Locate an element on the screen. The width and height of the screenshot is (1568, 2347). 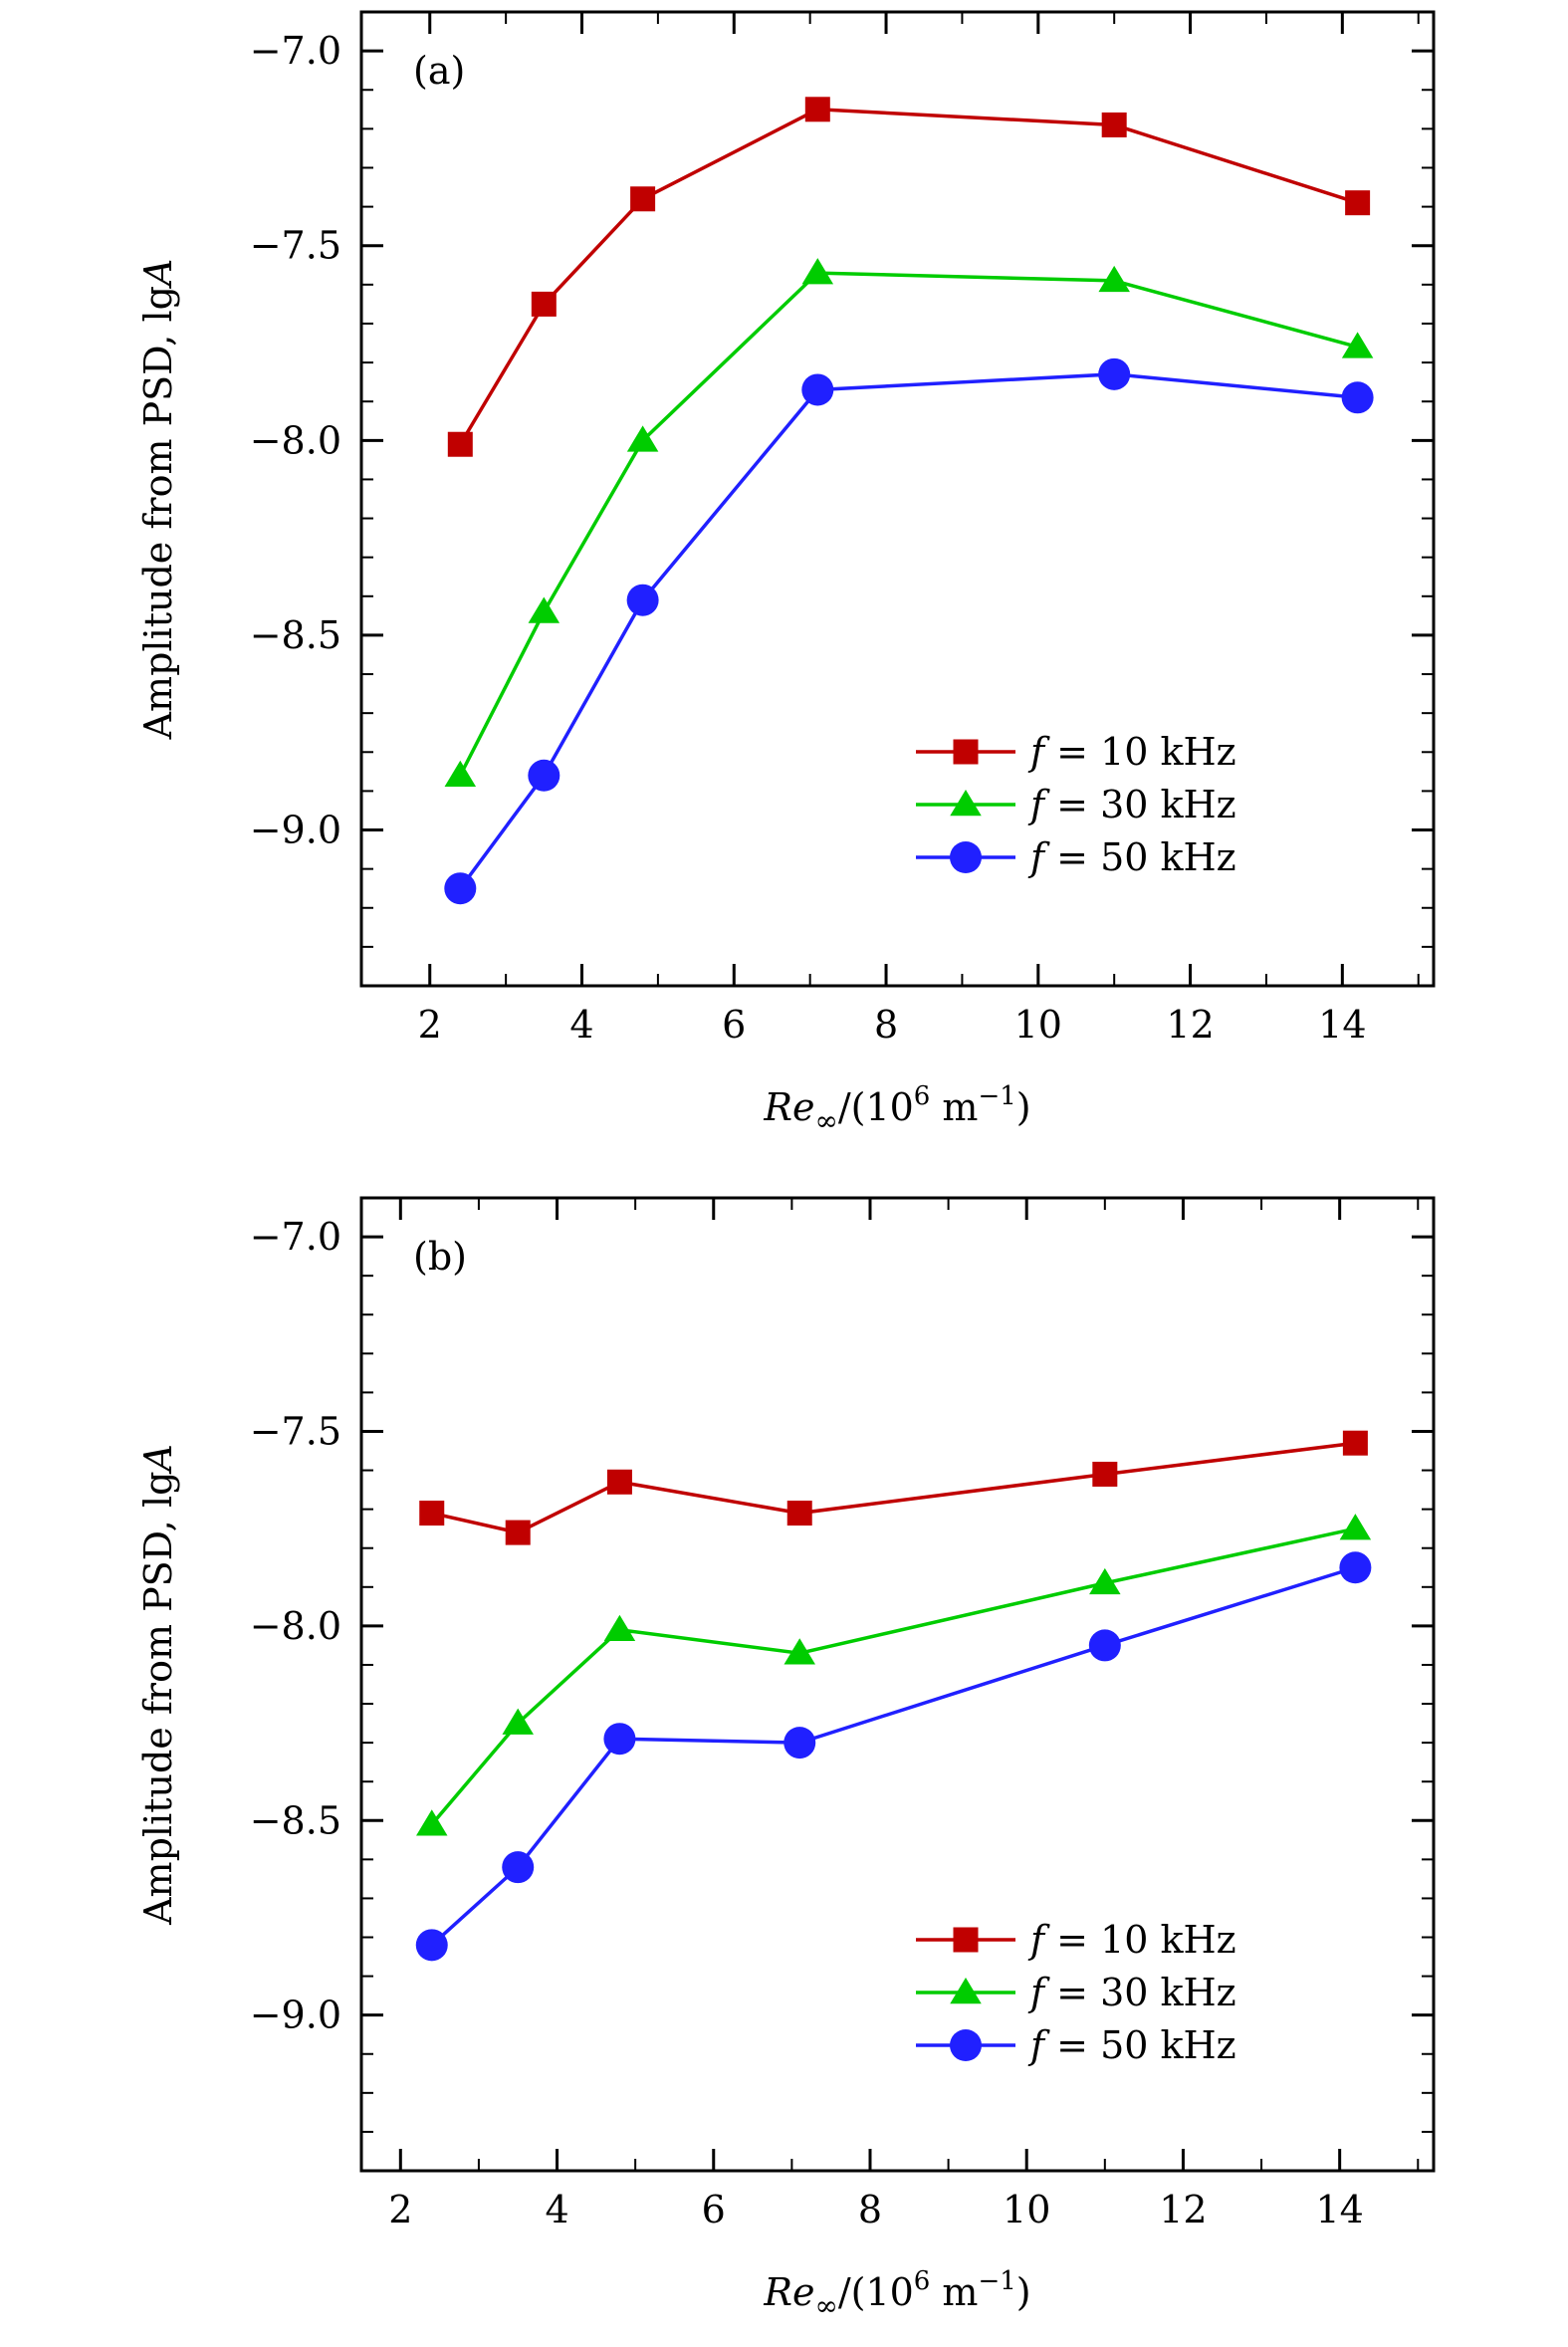
panel-label: (a) is located at coordinates (439, 71).